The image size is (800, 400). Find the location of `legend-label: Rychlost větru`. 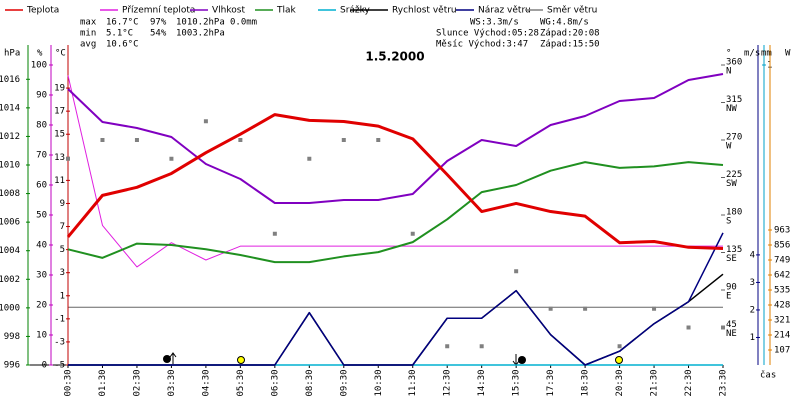

legend-label: Rychlost větru is located at coordinates (424, 11).